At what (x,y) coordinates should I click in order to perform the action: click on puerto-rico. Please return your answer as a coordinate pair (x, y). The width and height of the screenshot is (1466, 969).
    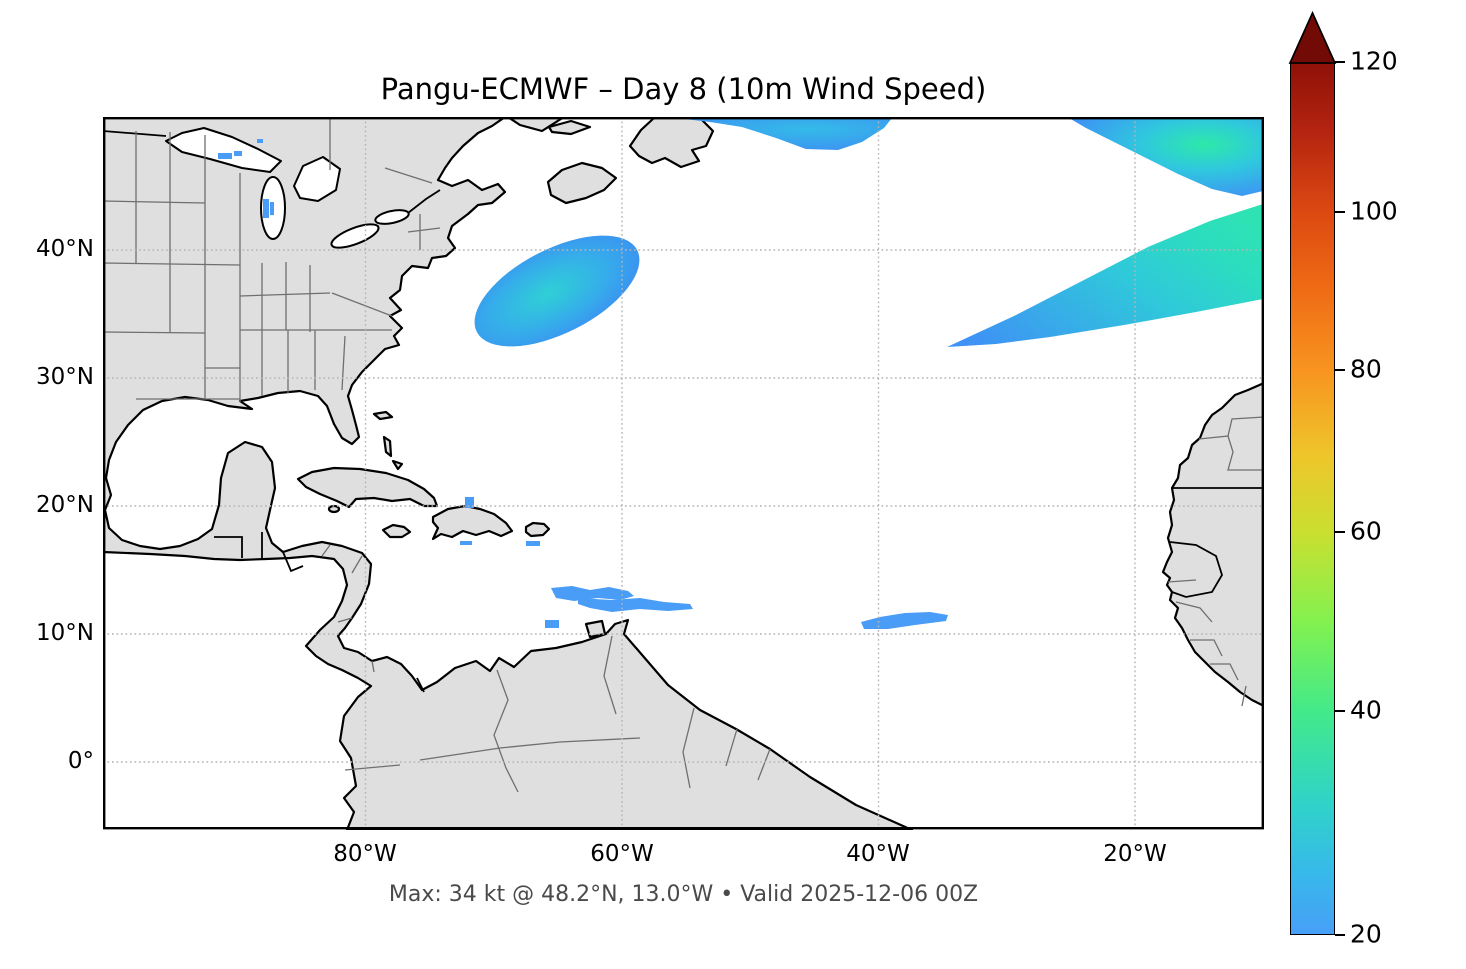
    Looking at the image, I should click on (537, 529).